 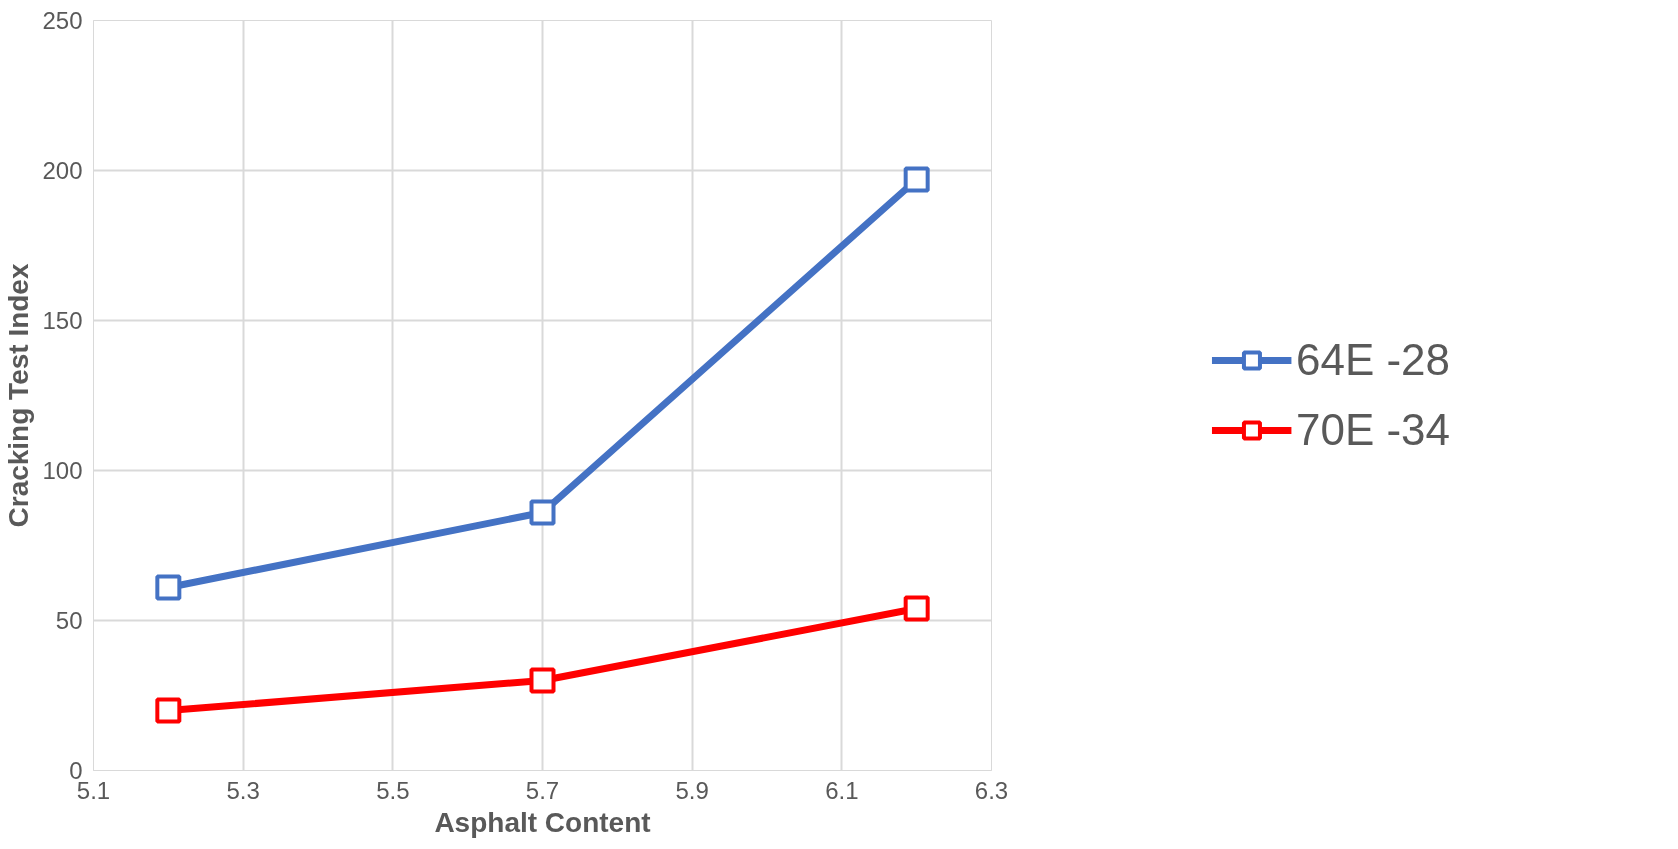 I want to click on y-tick-label: 200, so click(x=62, y=170).